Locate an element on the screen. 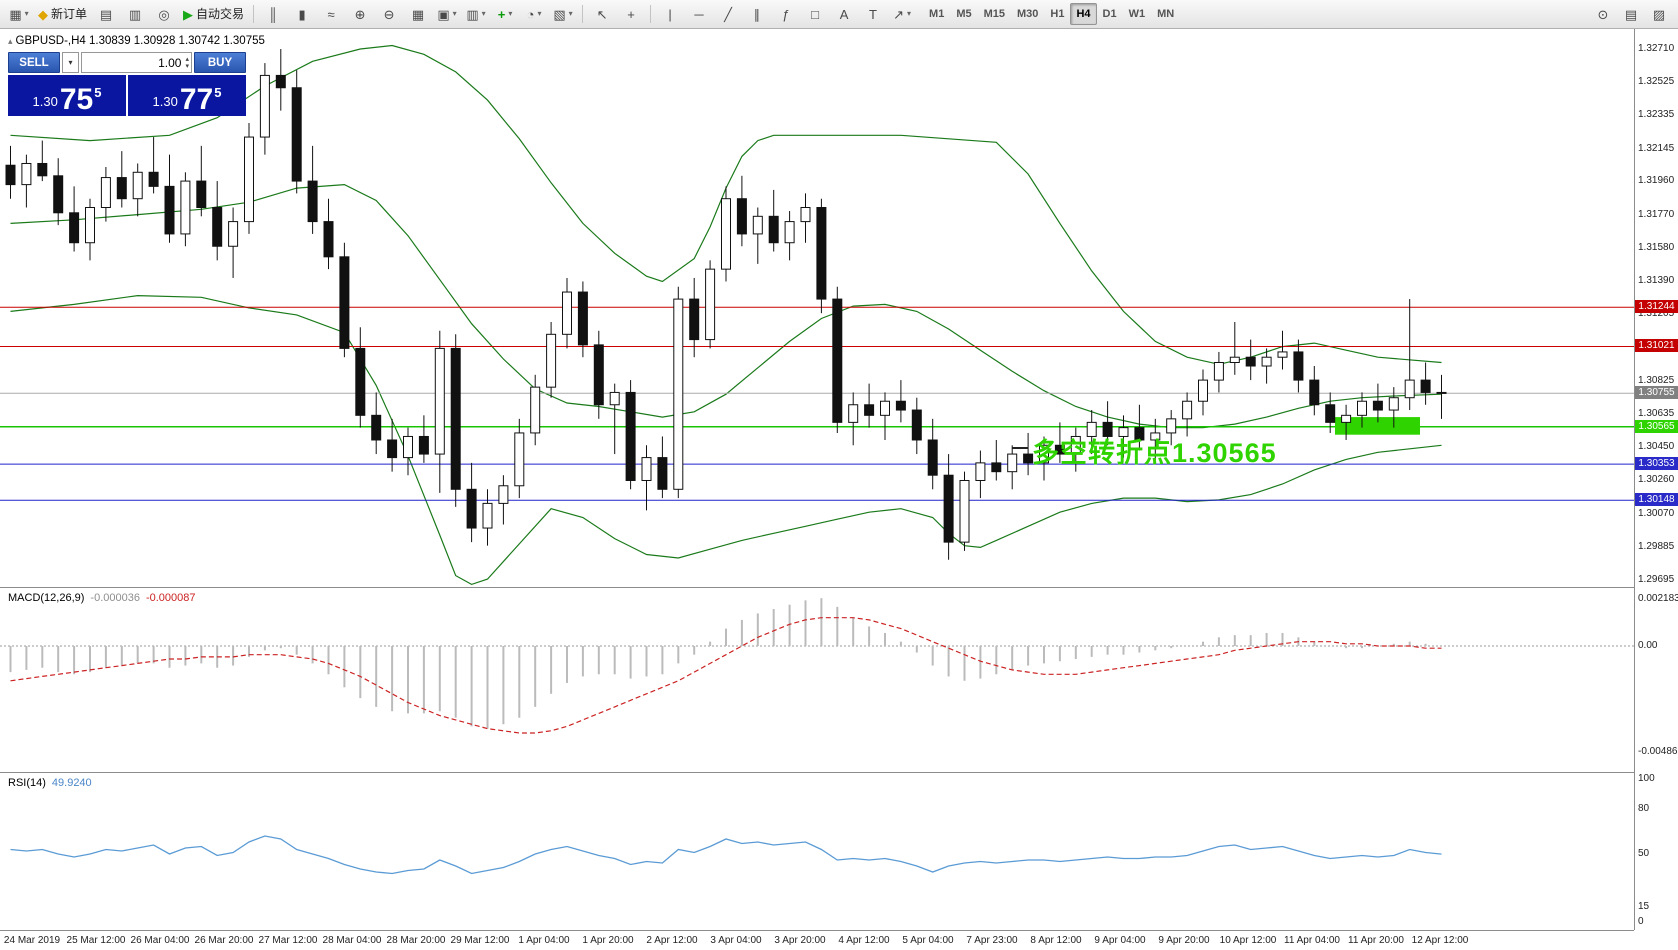 This screenshot has width=1678, height=950. edit-icon: ▨ is located at coordinates (1659, 14).